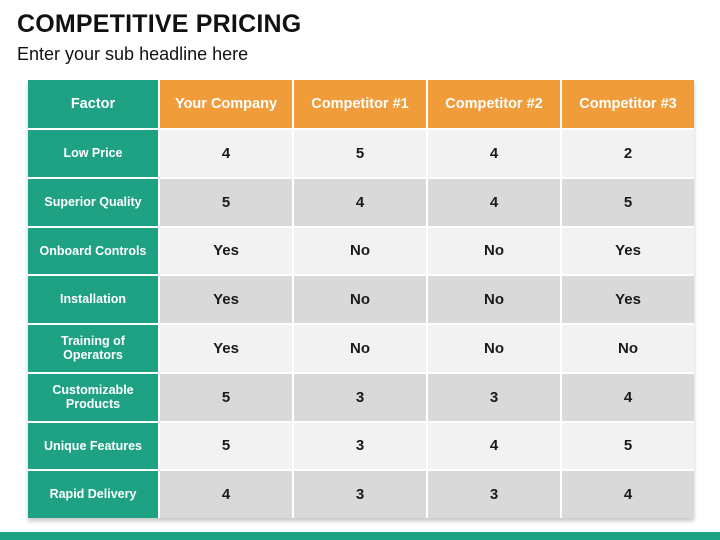 The width and height of the screenshot is (720, 540). What do you see at coordinates (93, 397) in the screenshot?
I see `row-label-customizable-products: Customizable Products` at bounding box center [93, 397].